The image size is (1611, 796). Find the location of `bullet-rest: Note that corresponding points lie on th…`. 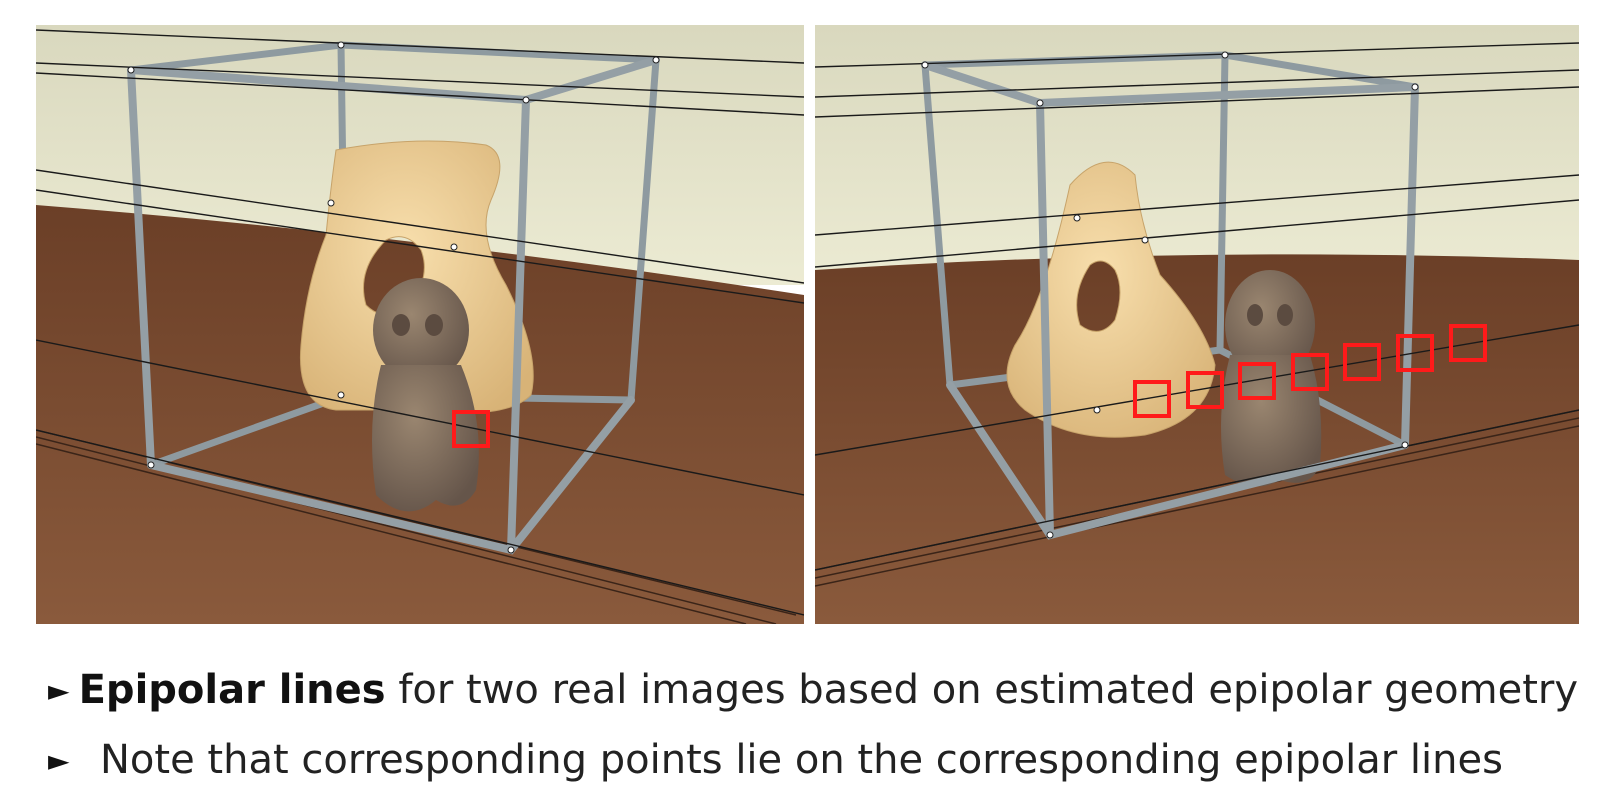

bullet-rest: Note that corresponding points lie on th… is located at coordinates (801, 760).